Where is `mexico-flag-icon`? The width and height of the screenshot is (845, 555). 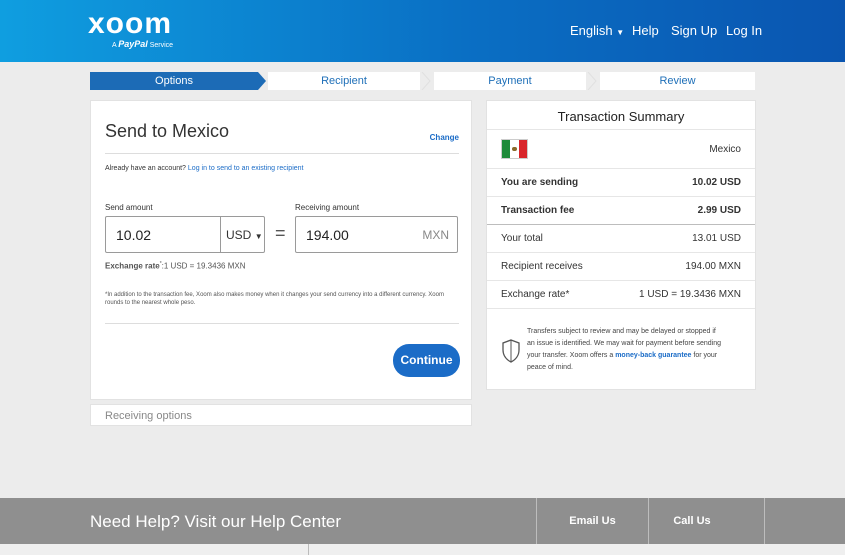 mexico-flag-icon is located at coordinates (514, 149).